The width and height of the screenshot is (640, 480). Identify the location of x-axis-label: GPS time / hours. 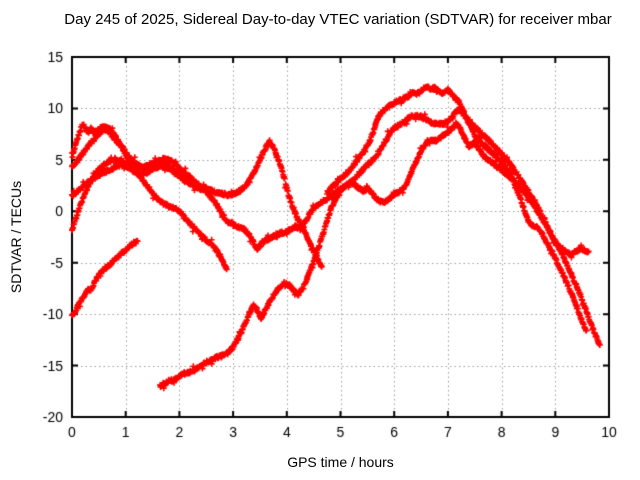
(340, 462).